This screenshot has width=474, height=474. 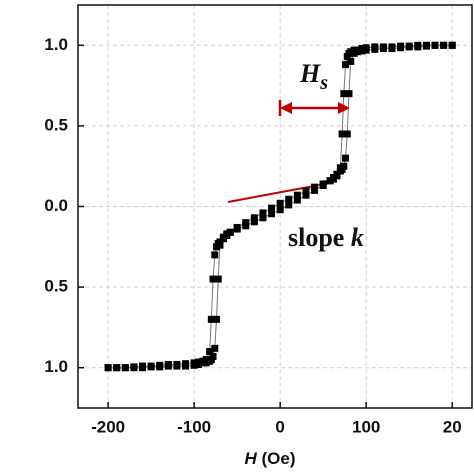 What do you see at coordinates (250, 458) in the screenshot?
I see `x-label-italic: H` at bounding box center [250, 458].